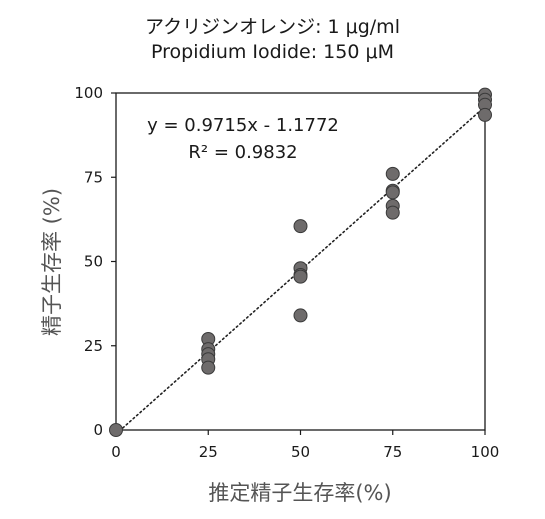  Describe the element at coordinates (485, 452) in the screenshot. I see `x-tick-label: 100` at that location.